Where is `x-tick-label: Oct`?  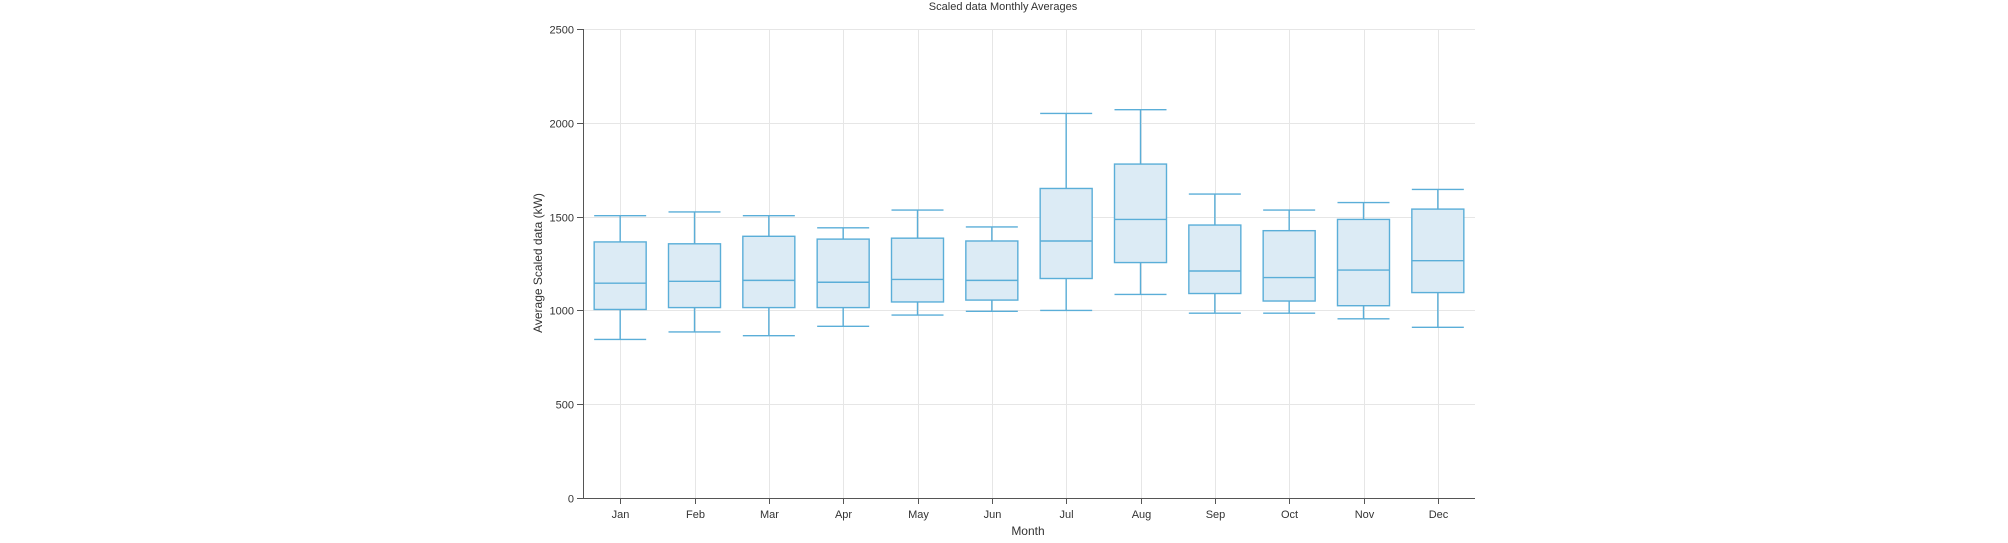 x-tick-label: Oct is located at coordinates (1289, 515).